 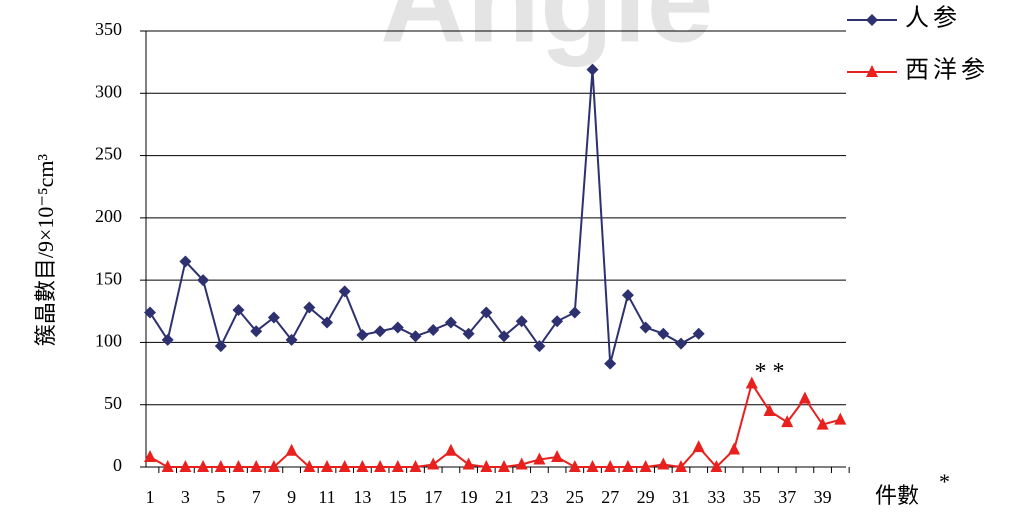 I want to click on y-tick-label: 200, so click(x=108, y=216).